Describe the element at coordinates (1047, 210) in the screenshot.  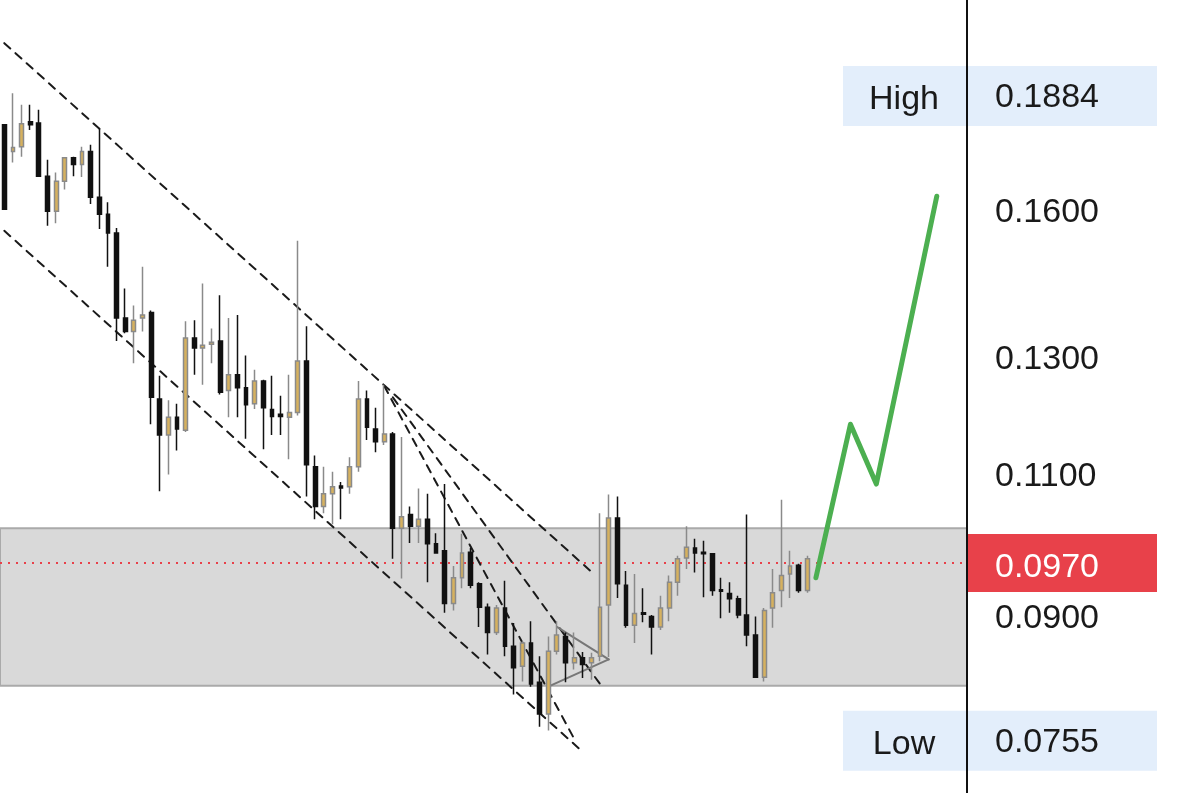
I see `y-tick-label: 0.1600` at that location.